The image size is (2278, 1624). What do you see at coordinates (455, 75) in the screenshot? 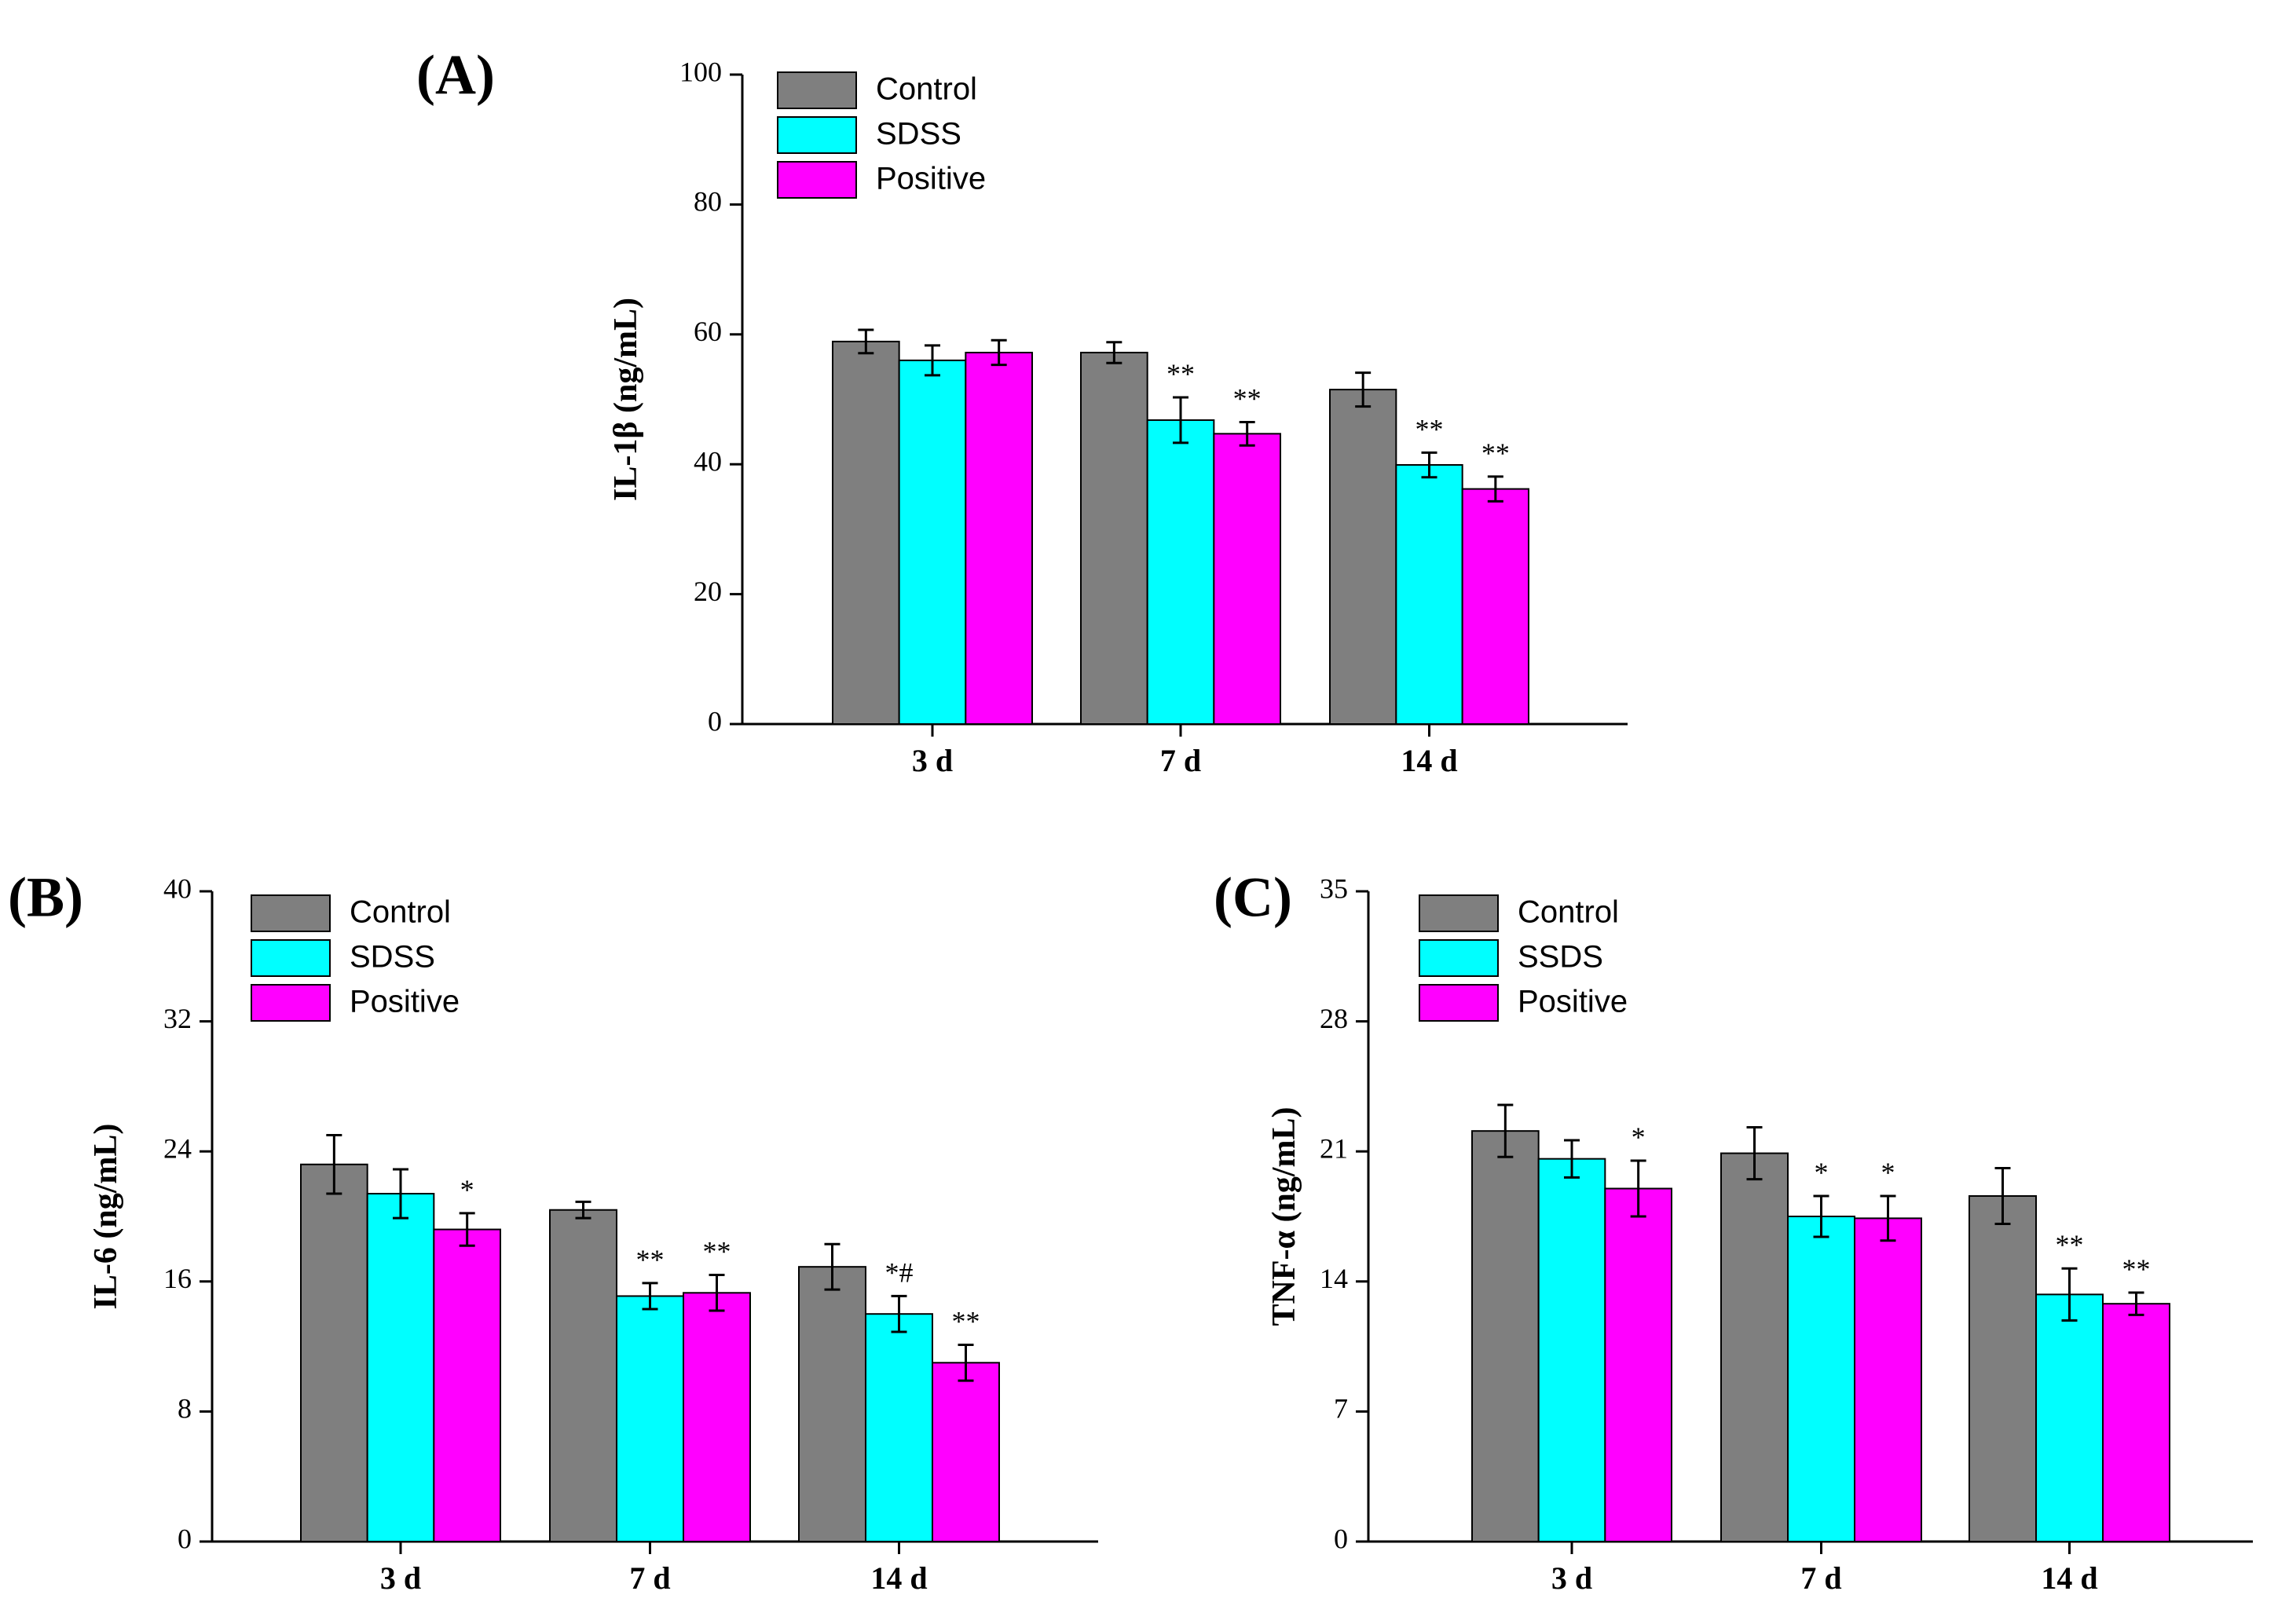
I see `panel-label: (A)` at bounding box center [455, 75].